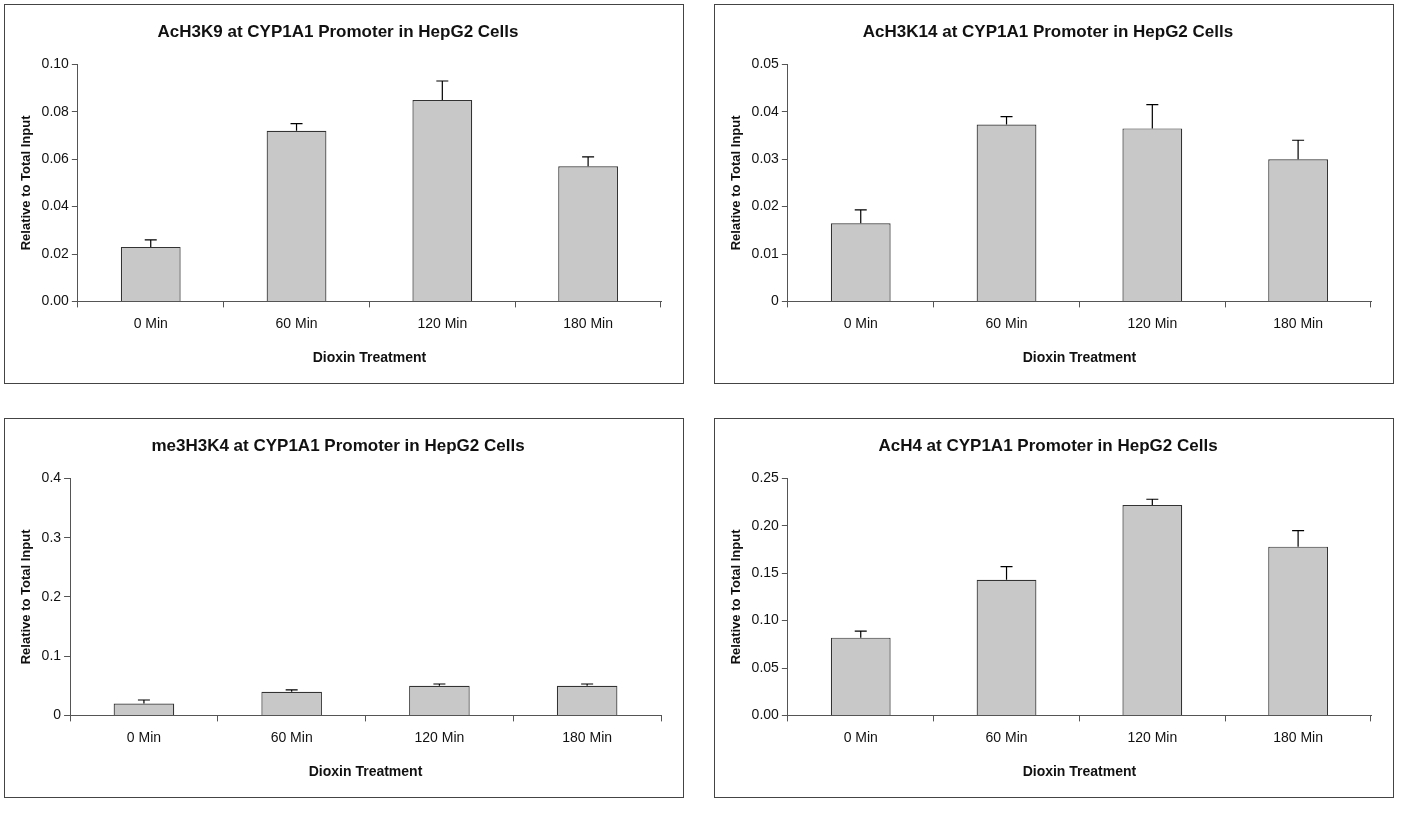  Describe the element at coordinates (338, 445) in the screenshot. I see `chart-title: me3H3K4 at CYP1A1 Promoter in HepG2 Cells` at that location.